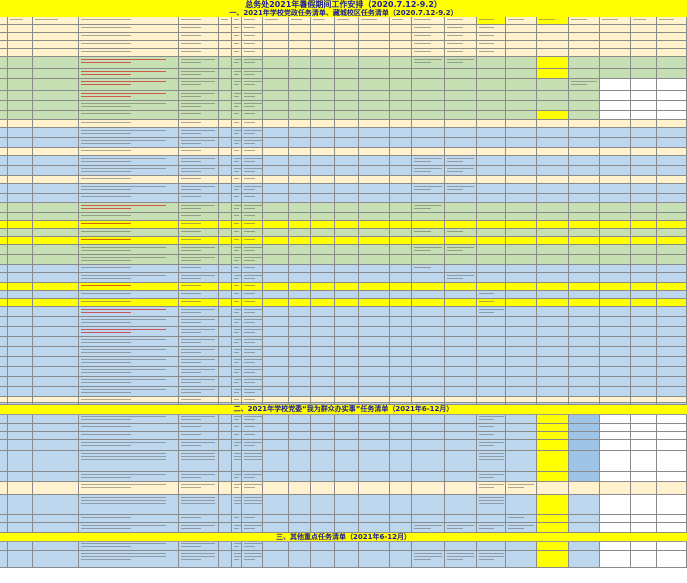 This screenshot has width=687, height=583. Describe the element at coordinates (343, 575) in the screenshot. I see `footnotes` at that location.